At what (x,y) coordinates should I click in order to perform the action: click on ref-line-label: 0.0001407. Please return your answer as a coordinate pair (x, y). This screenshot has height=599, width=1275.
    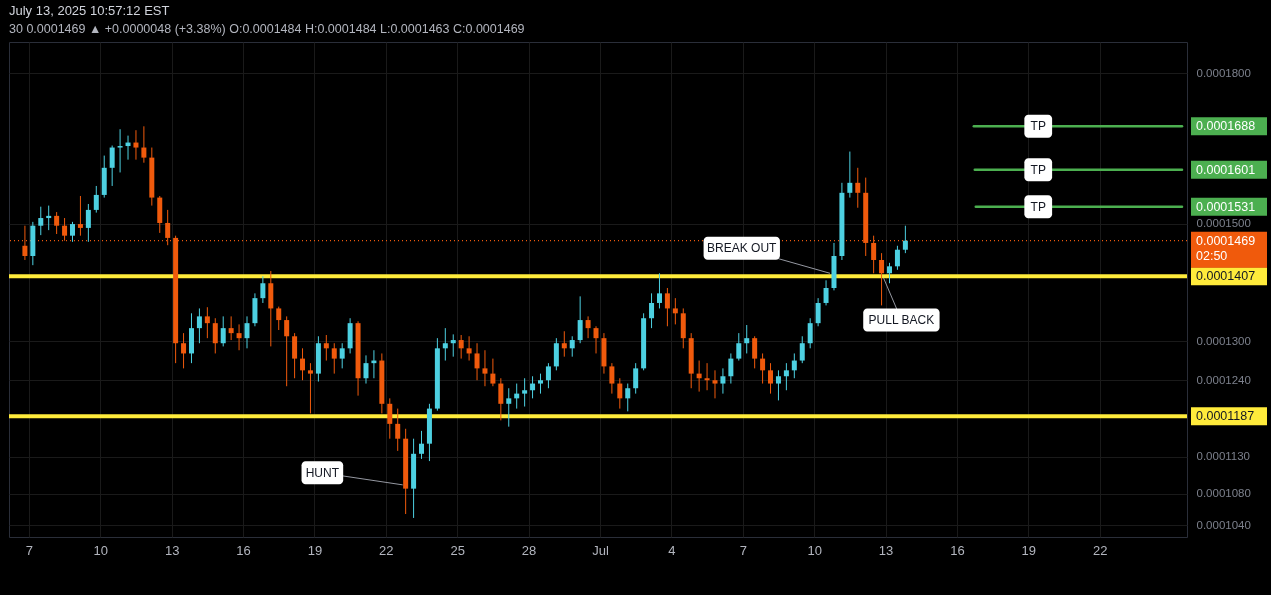
    Looking at the image, I should click on (1226, 276).